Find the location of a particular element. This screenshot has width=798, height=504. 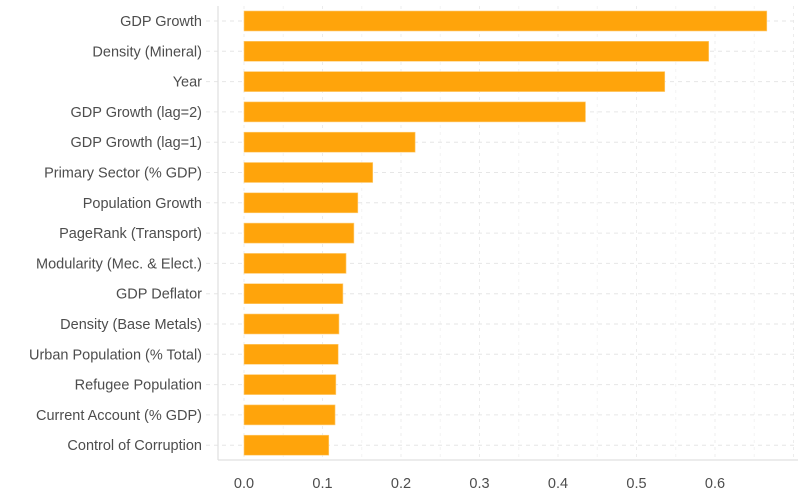

x-tick-label: 0.0 is located at coordinates (244, 484).